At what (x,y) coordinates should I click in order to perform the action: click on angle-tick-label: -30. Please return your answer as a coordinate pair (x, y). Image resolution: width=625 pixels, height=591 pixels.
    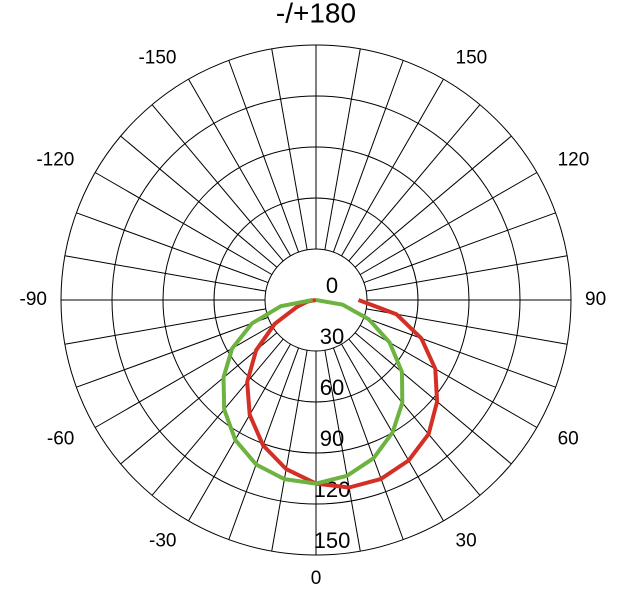
    Looking at the image, I should click on (162, 541).